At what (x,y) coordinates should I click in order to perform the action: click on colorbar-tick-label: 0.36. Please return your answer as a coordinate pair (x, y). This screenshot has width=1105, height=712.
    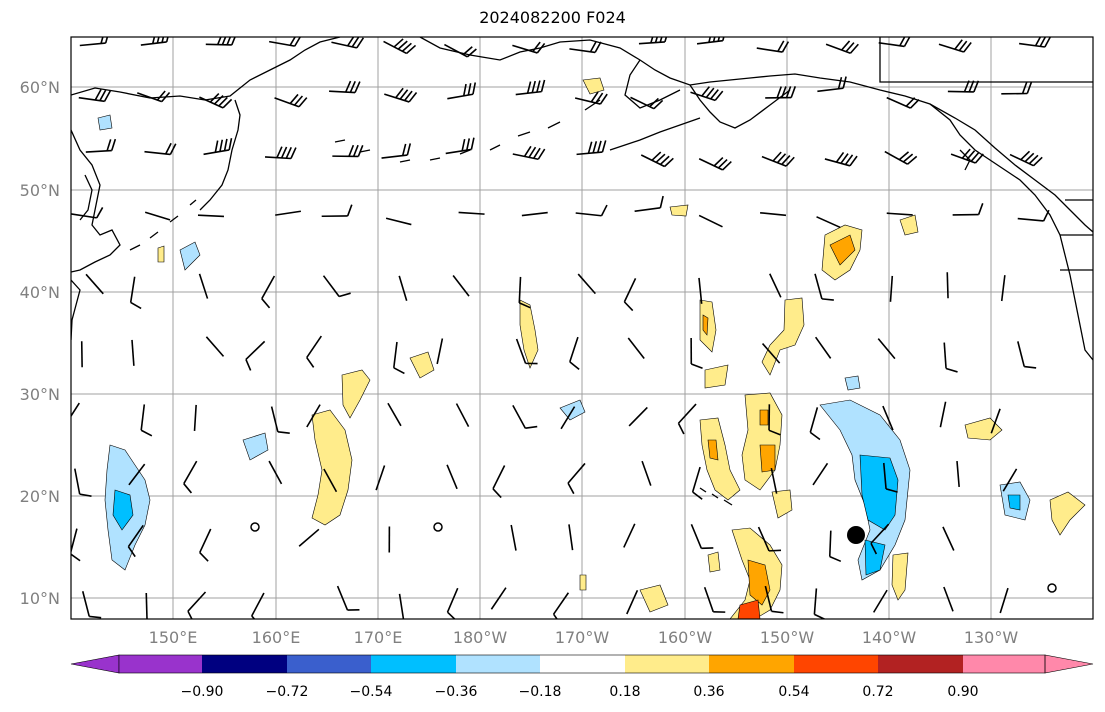
    Looking at the image, I should click on (708, 692).